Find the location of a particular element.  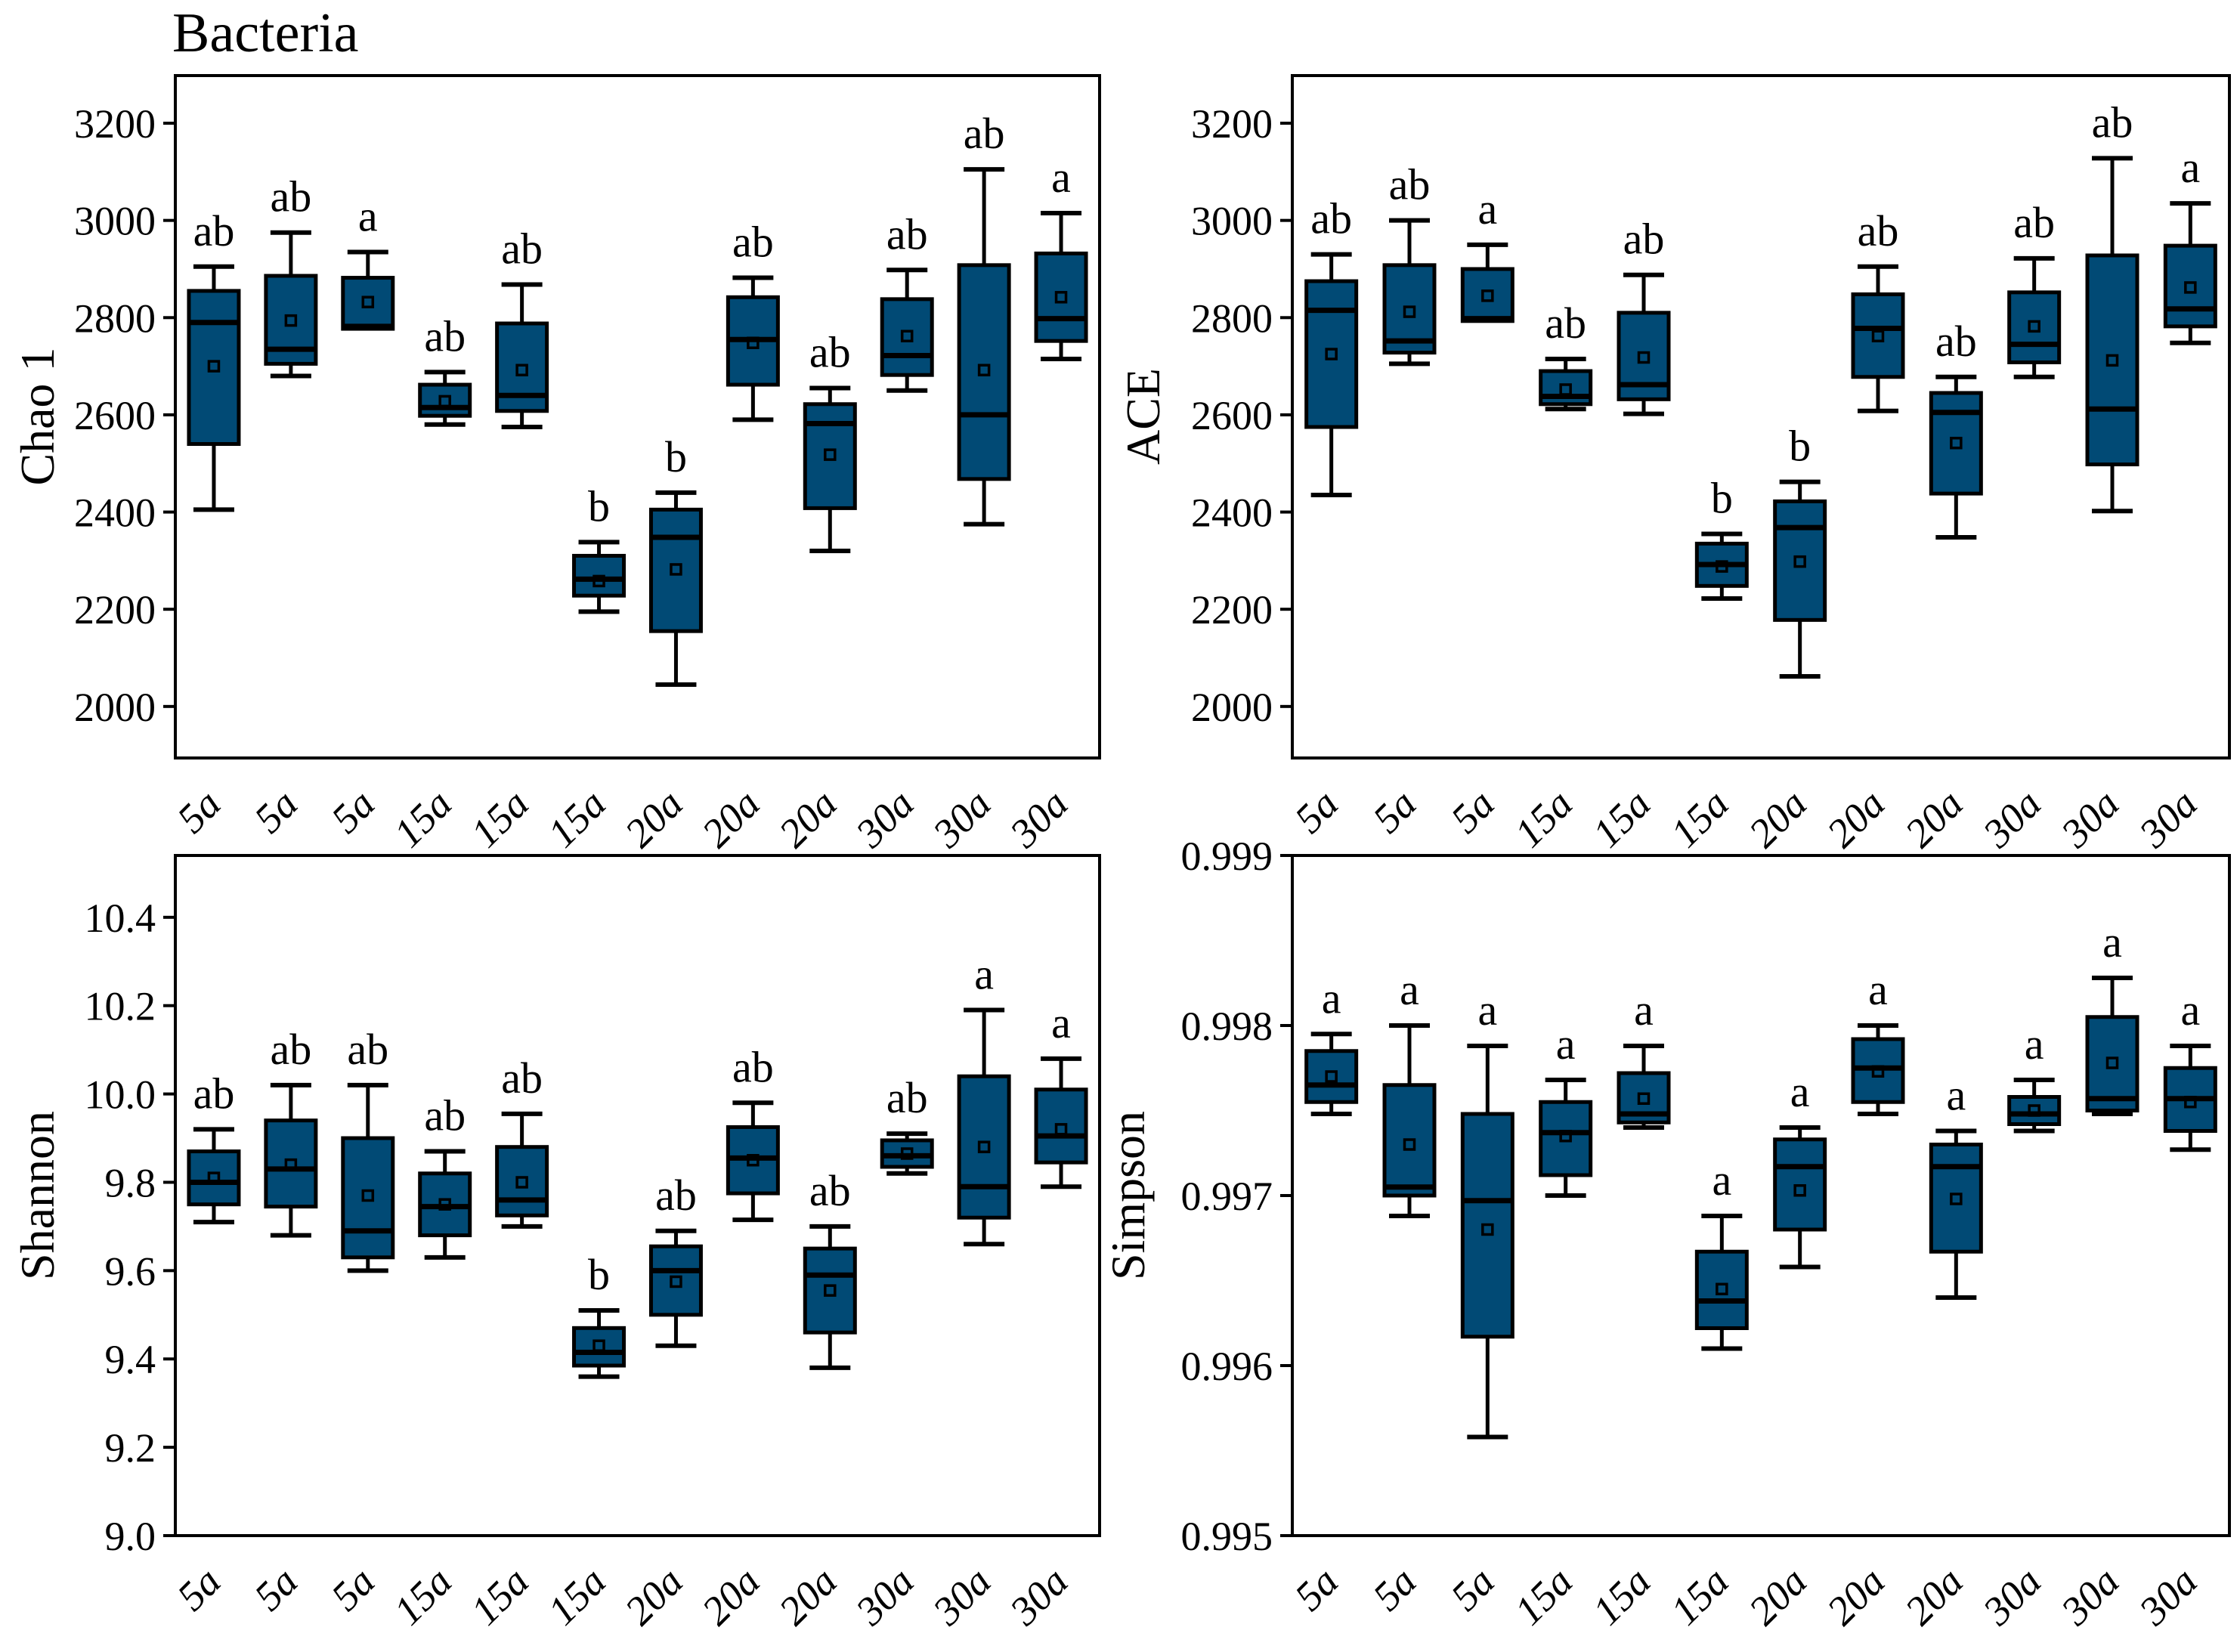

y-tick-label: 2600 is located at coordinates (115, 416).